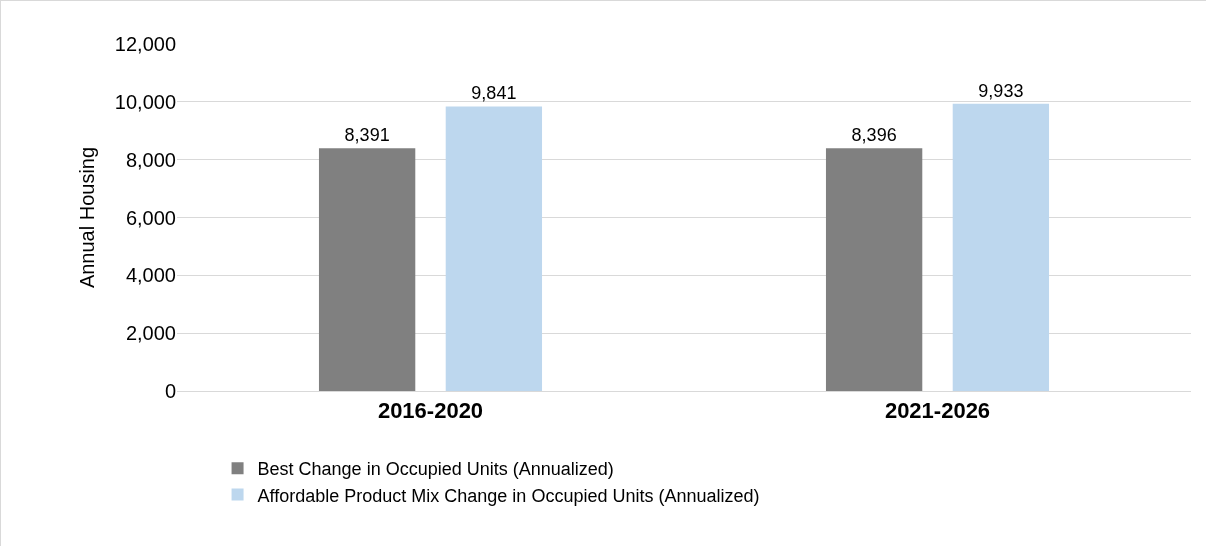  I want to click on data-label: 8,396, so click(874, 135).